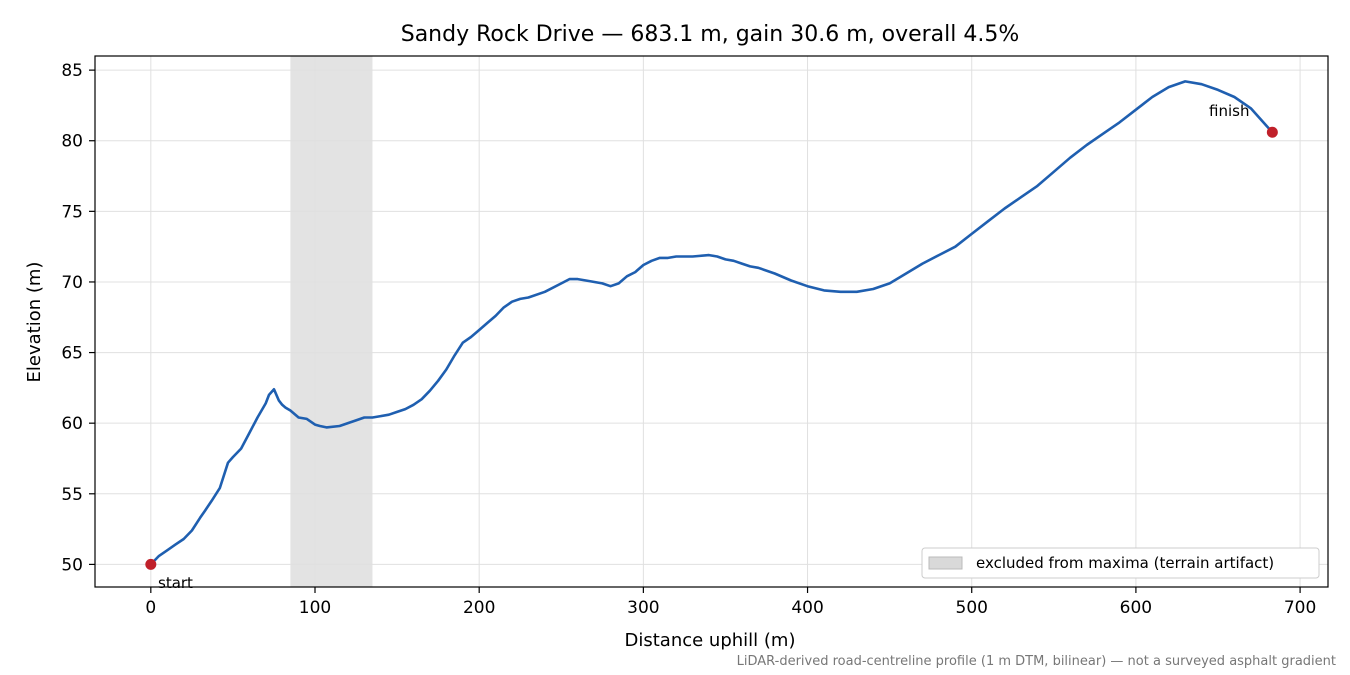  What do you see at coordinates (1300, 608) in the screenshot?
I see `x-tick-label: 700` at bounding box center [1300, 608].